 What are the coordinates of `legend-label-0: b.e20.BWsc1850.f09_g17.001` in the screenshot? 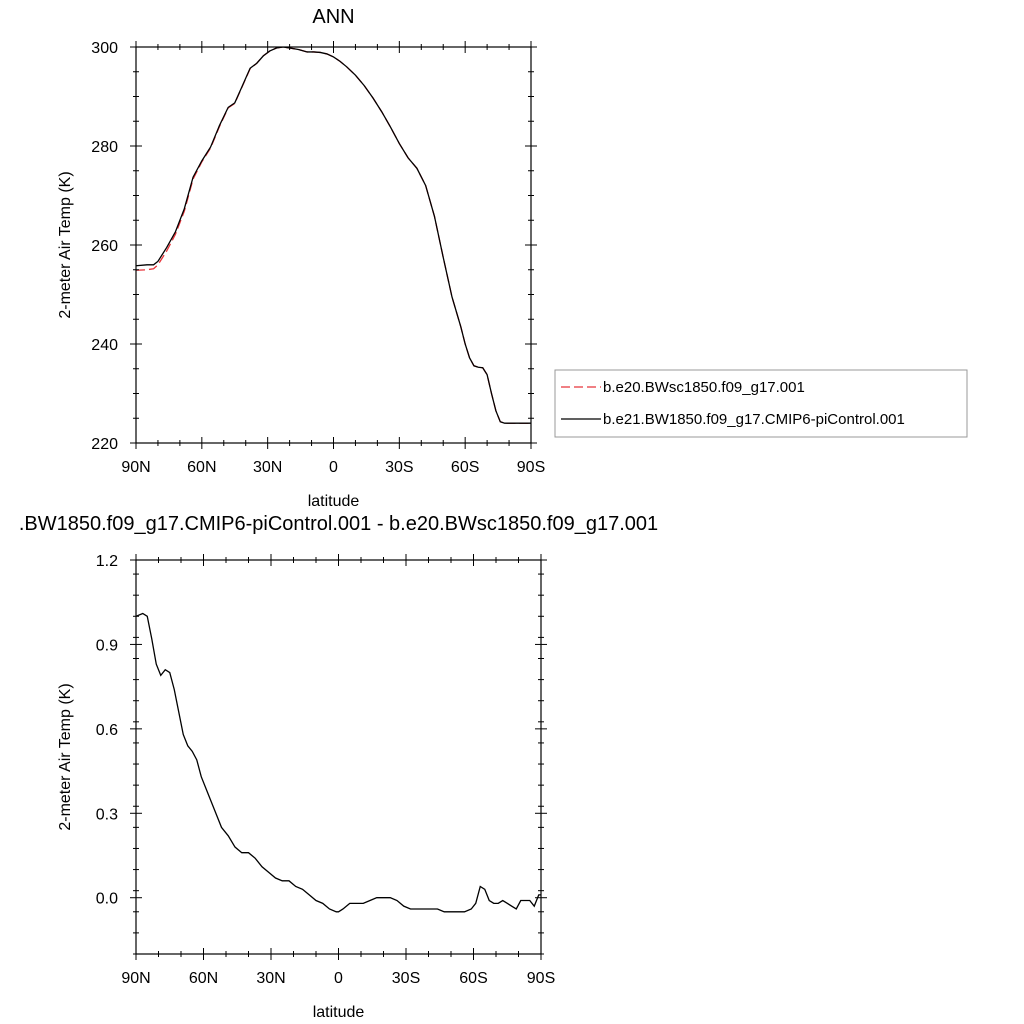 It's located at (704, 387).